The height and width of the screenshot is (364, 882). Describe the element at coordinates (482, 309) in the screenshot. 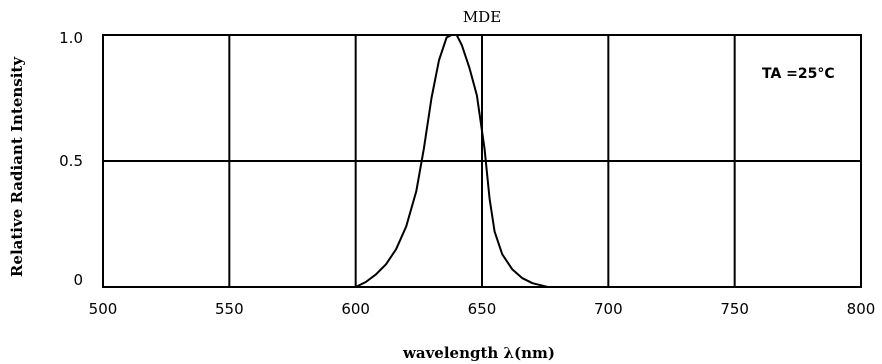

I see `x-tick-label: 650` at that location.